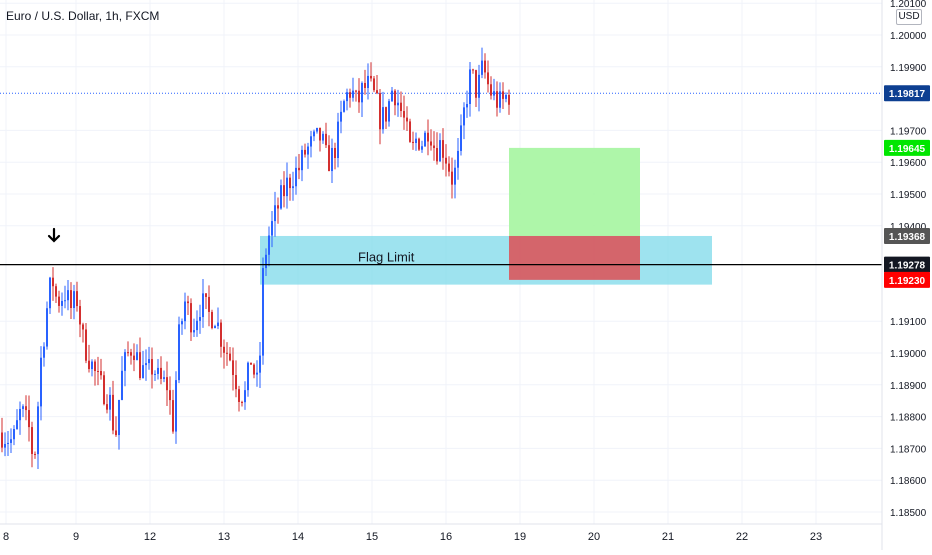  What do you see at coordinates (908, 131) in the screenshot?
I see `y-tick-label: 1.19700` at bounding box center [908, 131].